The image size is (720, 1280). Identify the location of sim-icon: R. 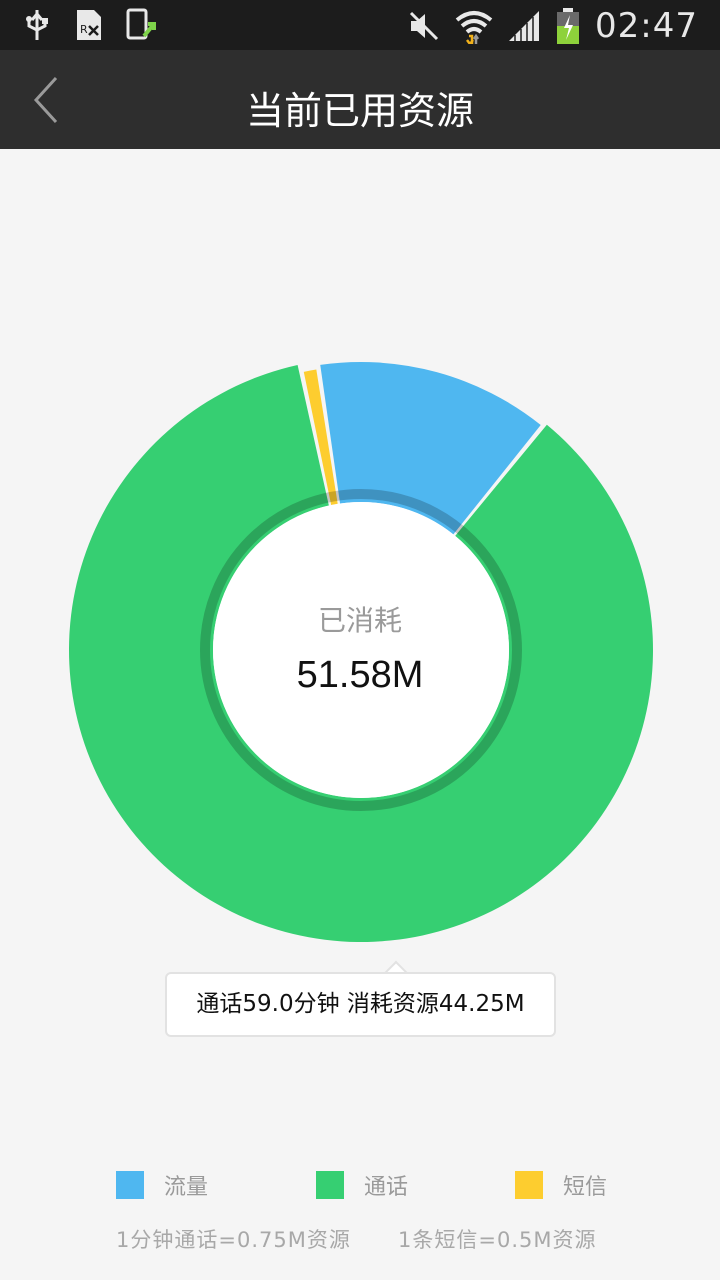
(89, 25).